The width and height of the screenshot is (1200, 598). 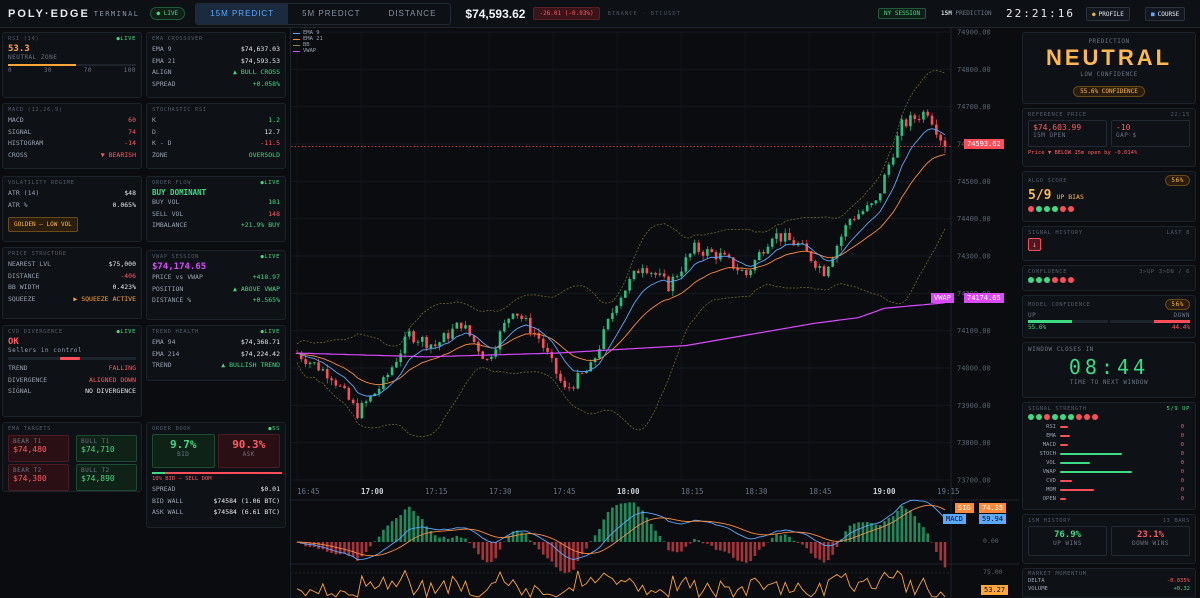 What do you see at coordinates (1064, 426) in the screenshot?
I see `signal-bar` at bounding box center [1064, 426].